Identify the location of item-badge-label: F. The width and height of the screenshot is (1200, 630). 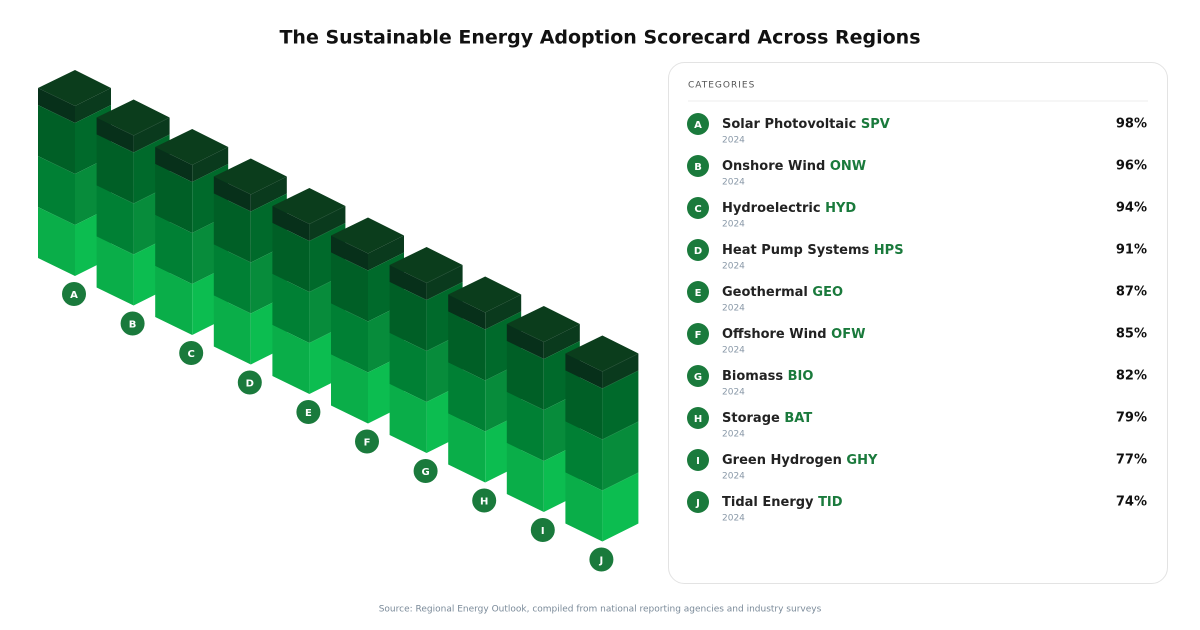
(698, 335).